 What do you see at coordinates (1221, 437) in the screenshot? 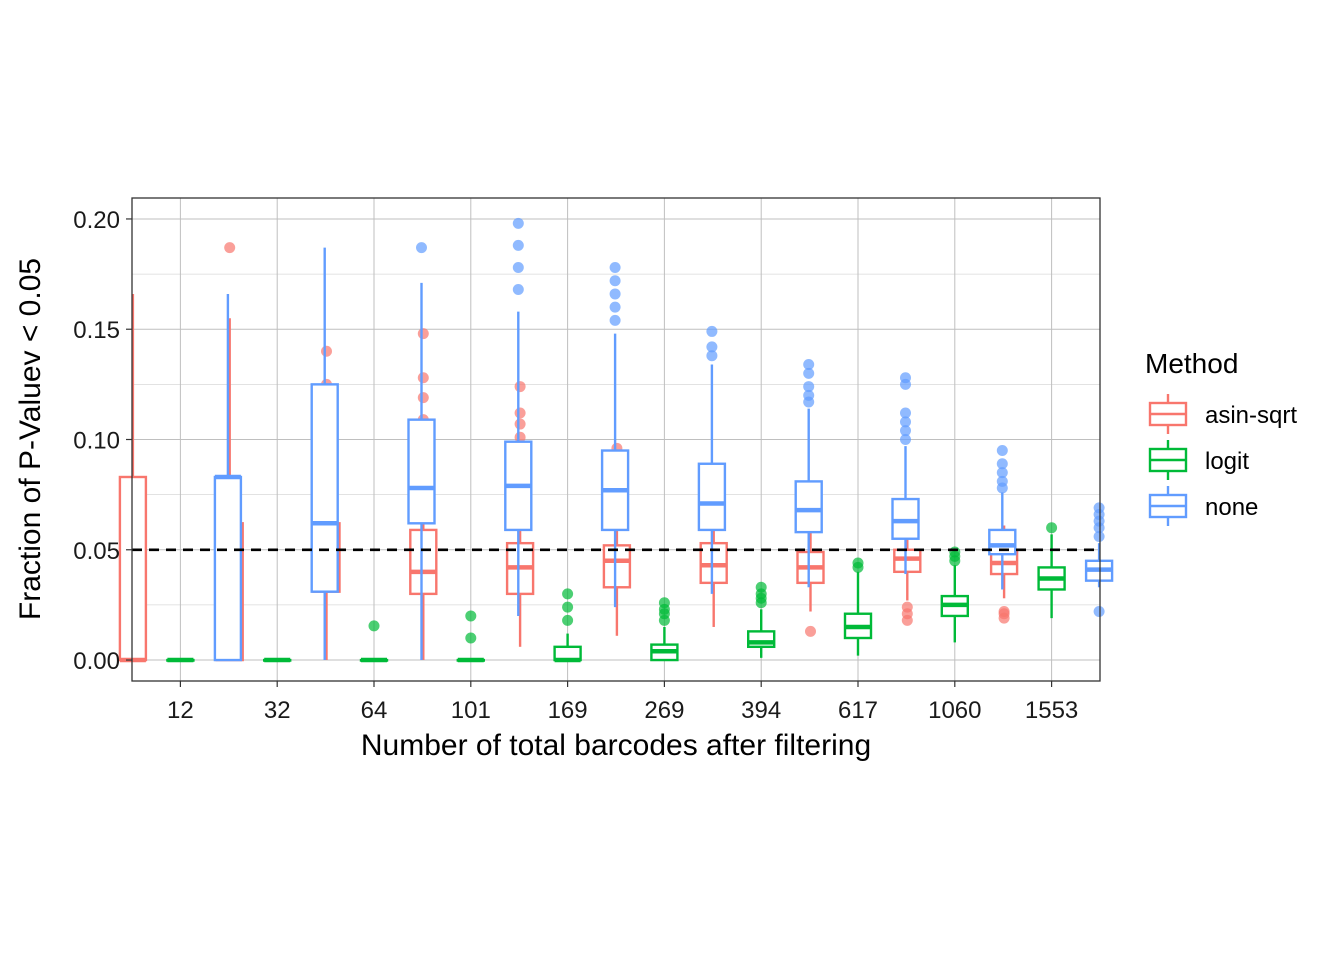
I see `legend: Method asin-sqrt logit none` at bounding box center [1221, 437].